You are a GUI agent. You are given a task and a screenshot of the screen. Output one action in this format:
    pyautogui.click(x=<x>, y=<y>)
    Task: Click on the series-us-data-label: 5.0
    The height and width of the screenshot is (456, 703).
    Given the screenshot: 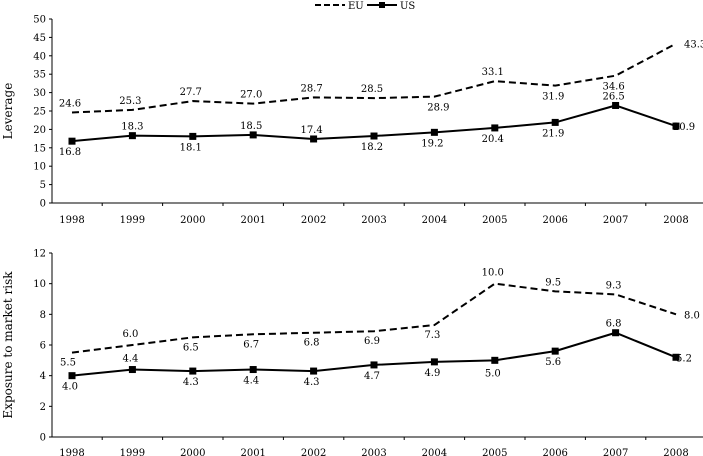 What is the action you would take?
    pyautogui.click(x=493, y=373)
    